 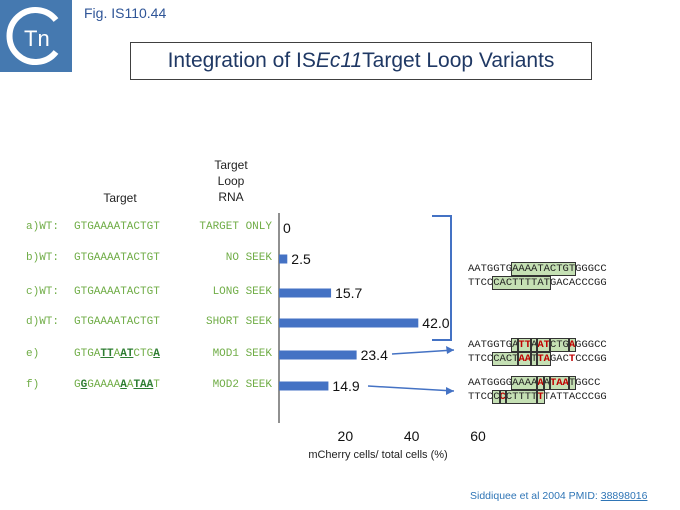 I want to click on row-prefix: a)WT:, so click(x=43, y=227).